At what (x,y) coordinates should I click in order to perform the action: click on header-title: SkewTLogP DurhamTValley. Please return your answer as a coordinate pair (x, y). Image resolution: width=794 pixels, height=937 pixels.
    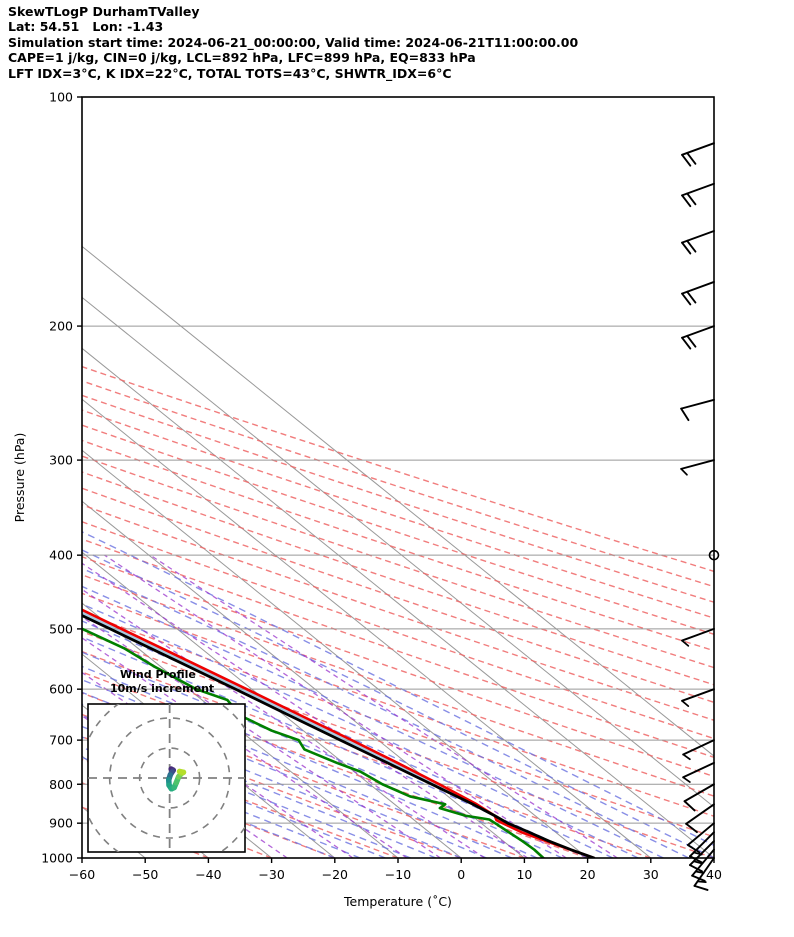
    Looking at the image, I should click on (104, 11).